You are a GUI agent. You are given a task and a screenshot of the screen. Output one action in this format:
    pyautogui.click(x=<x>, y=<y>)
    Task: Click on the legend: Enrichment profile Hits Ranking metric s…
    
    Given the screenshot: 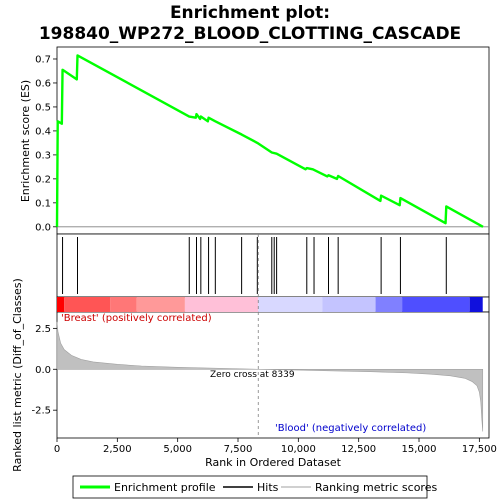 What is the action you would take?
    pyautogui.click(x=254, y=487)
    